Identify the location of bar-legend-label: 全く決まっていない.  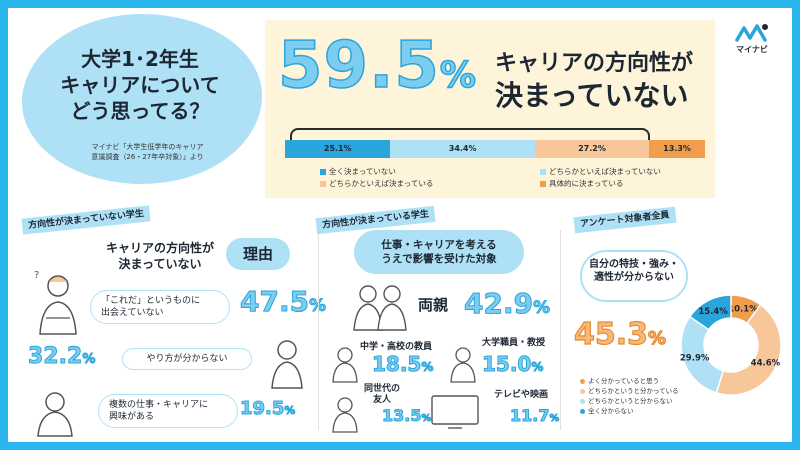
(362, 171).